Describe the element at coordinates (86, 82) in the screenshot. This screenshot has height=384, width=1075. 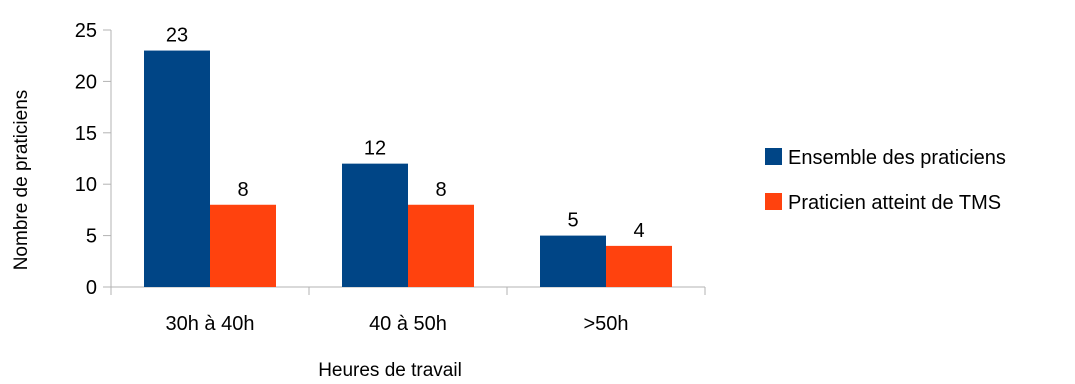
I see `y-tick-label: 20` at that location.